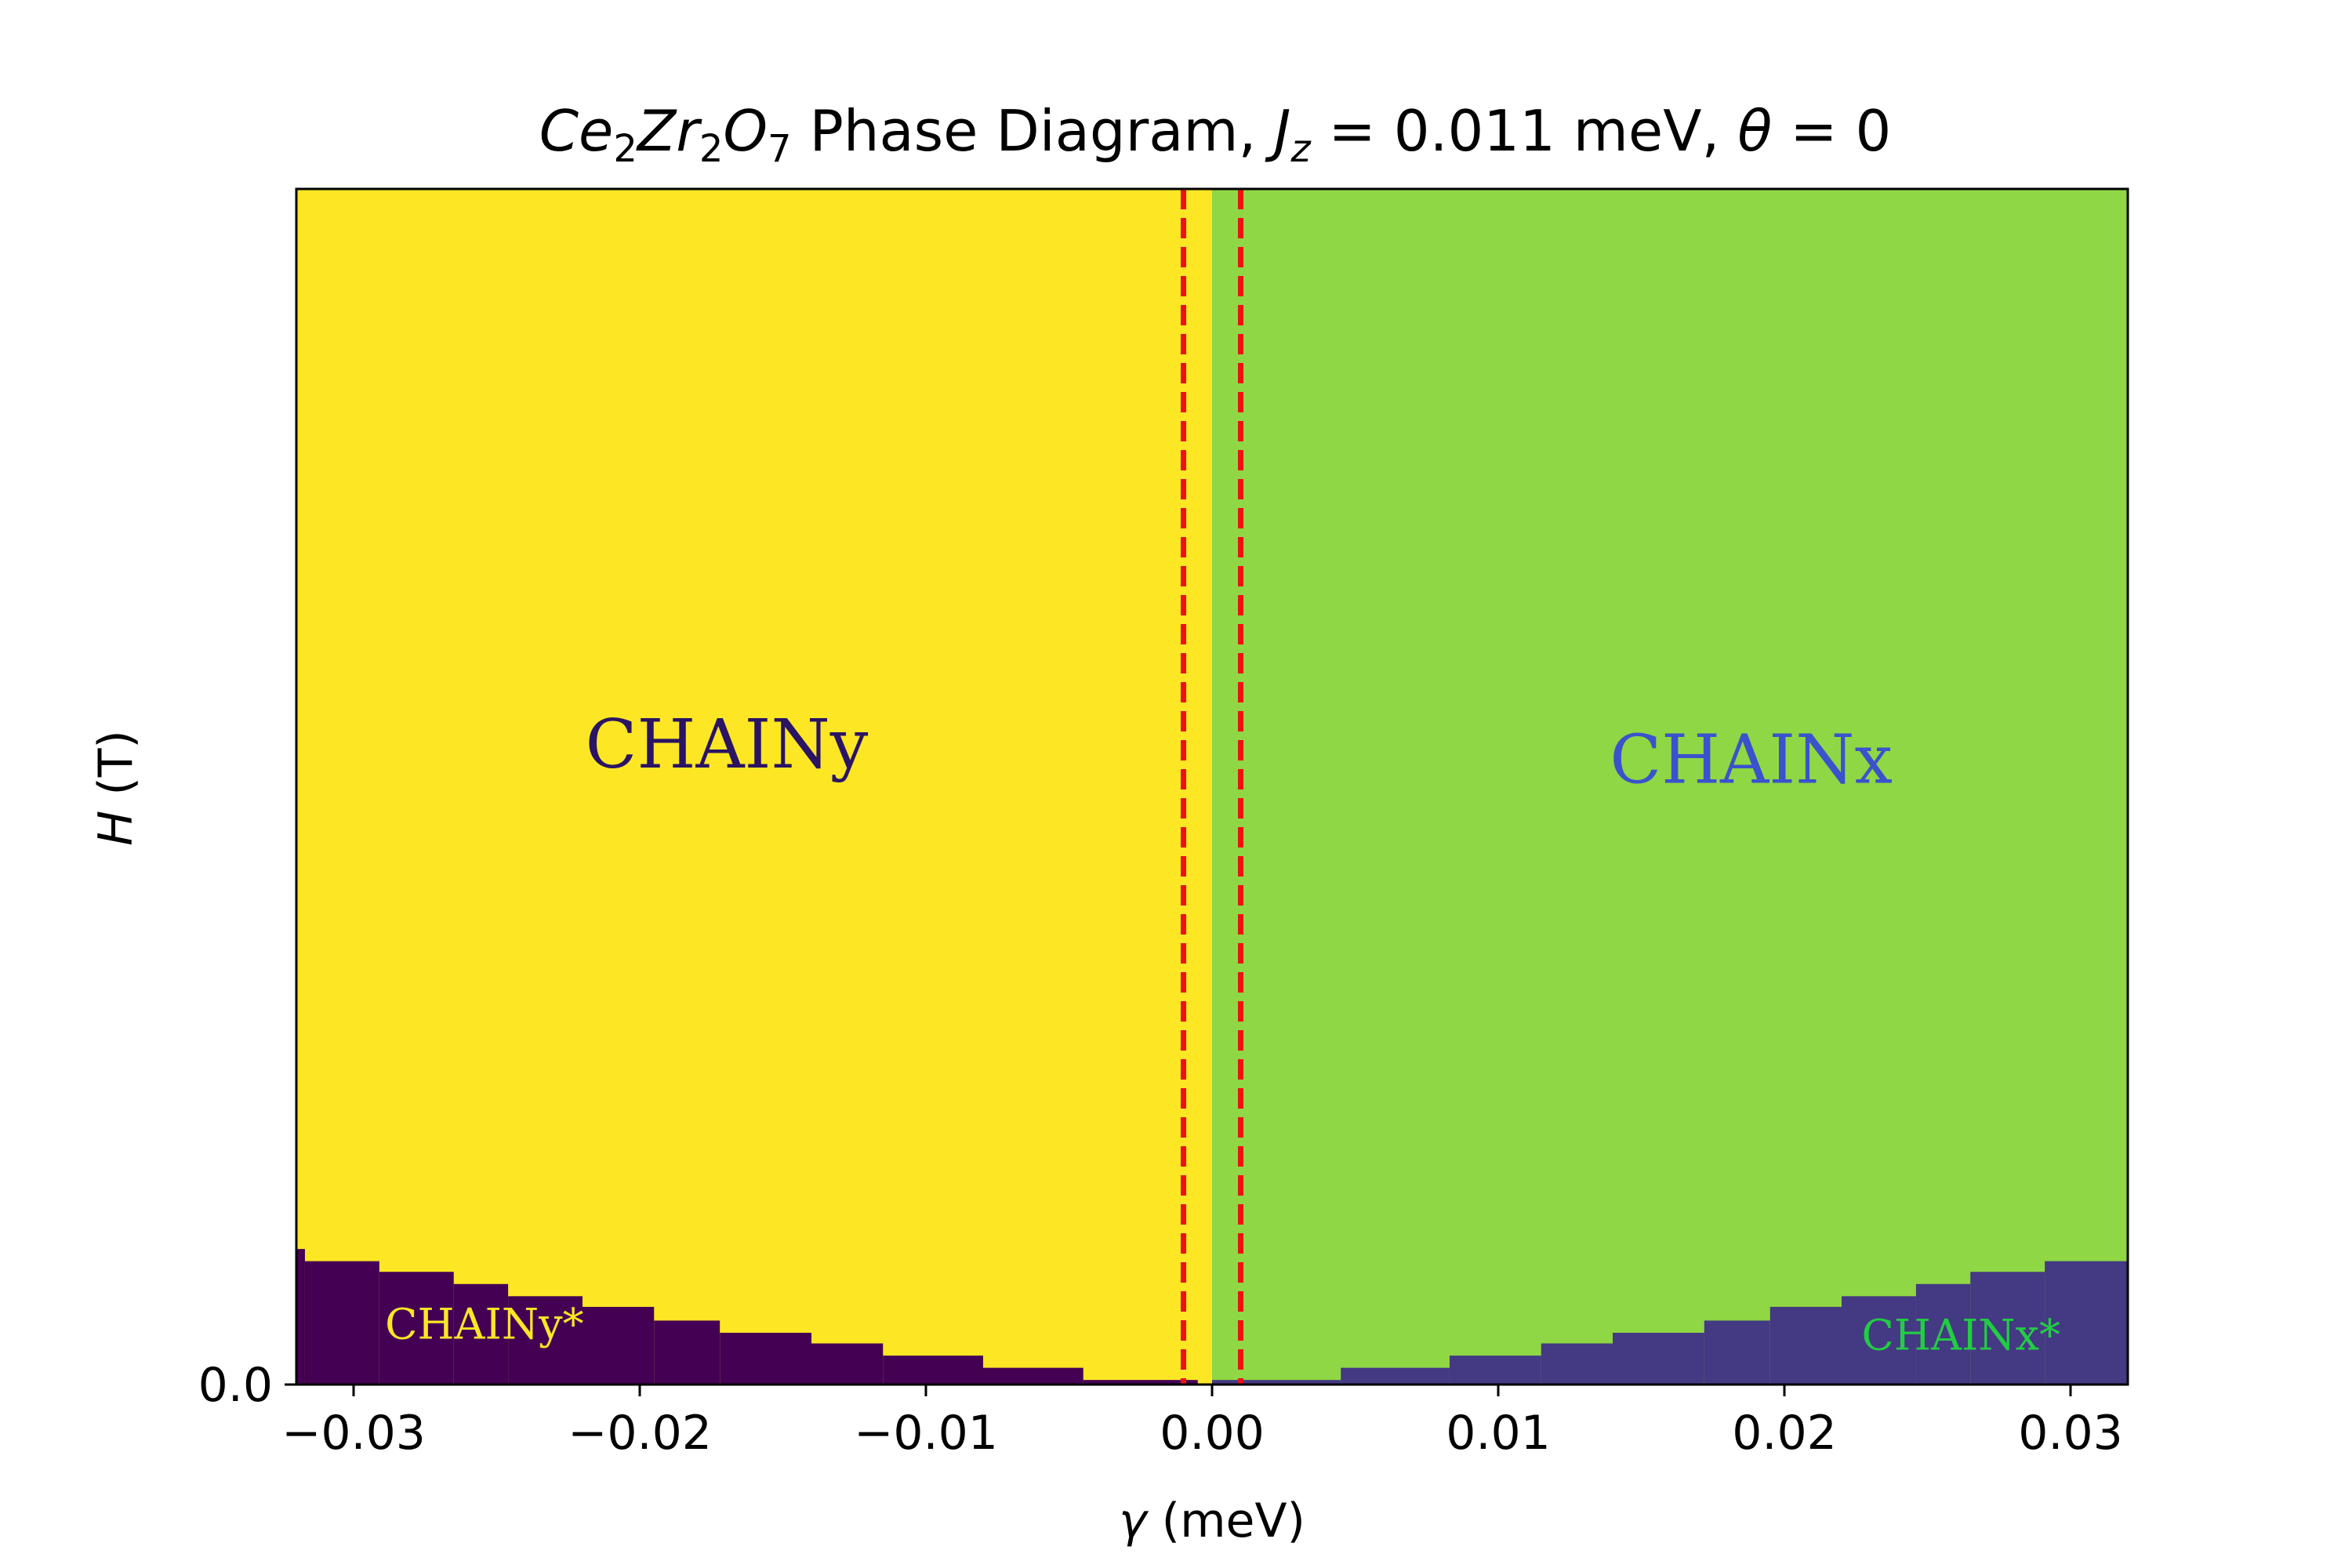 The height and width of the screenshot is (1568, 2352). Describe the element at coordinates (1719, 131) in the screenshot. I see `title-sep: ,` at that location.